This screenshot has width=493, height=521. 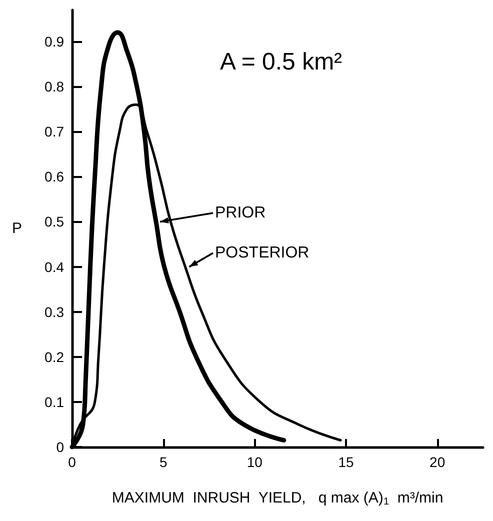 What do you see at coordinates (54, 402) in the screenshot?
I see `y-tick-label: 0.1` at bounding box center [54, 402].